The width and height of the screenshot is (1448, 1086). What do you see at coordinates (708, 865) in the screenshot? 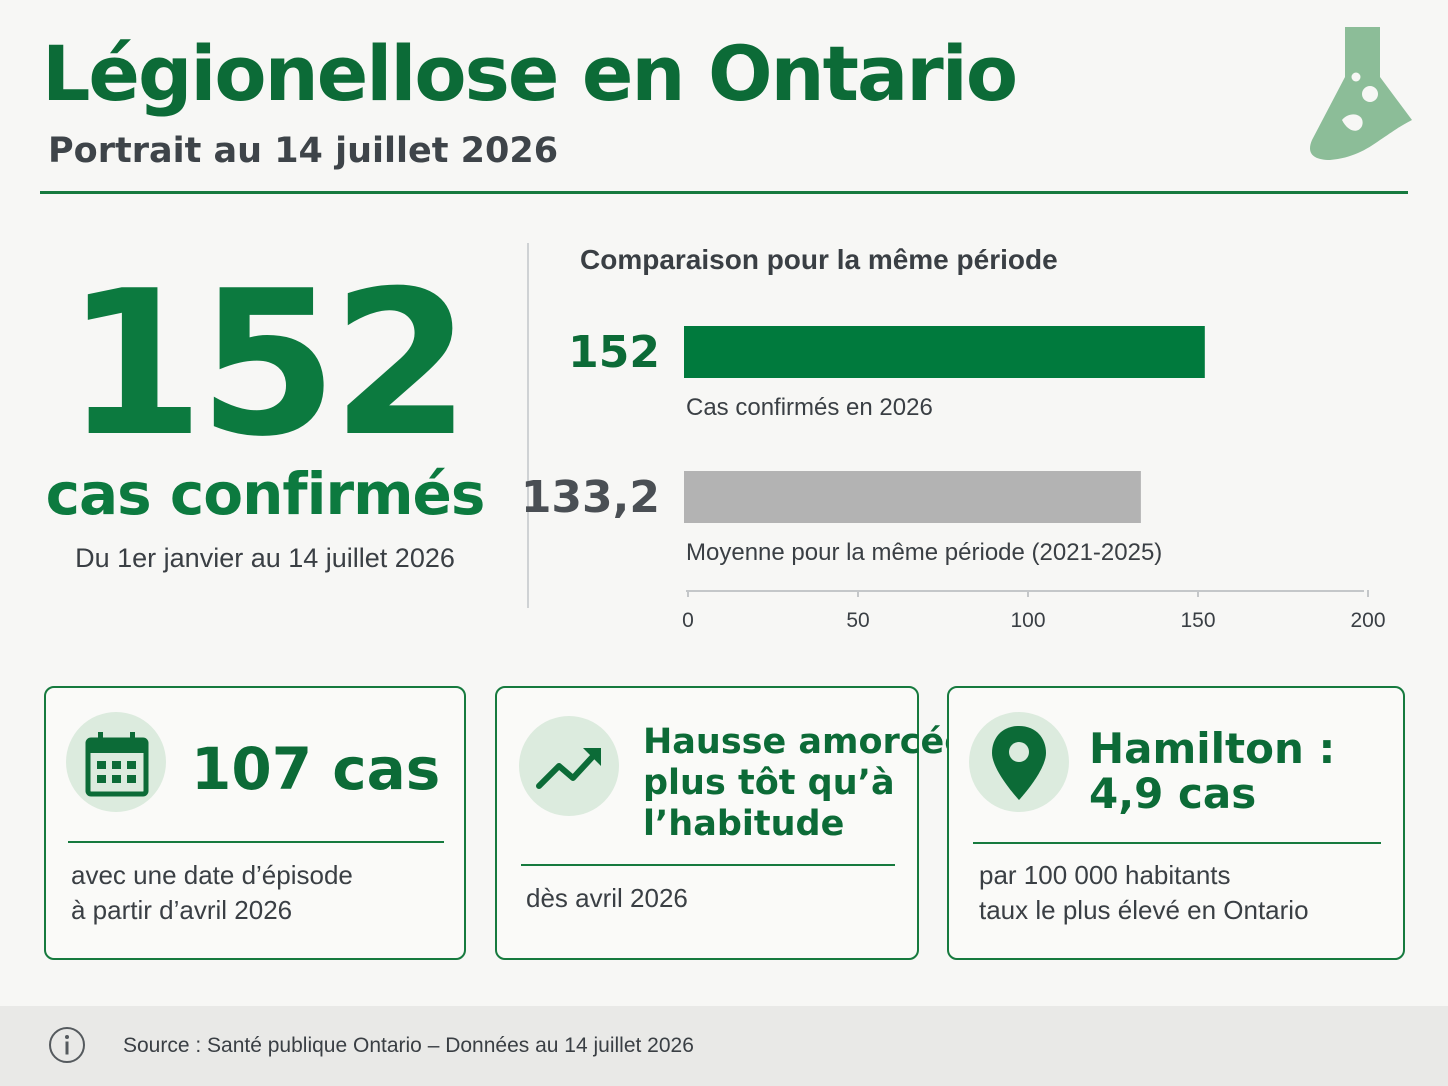
I see `card-trend-divider` at bounding box center [708, 865].